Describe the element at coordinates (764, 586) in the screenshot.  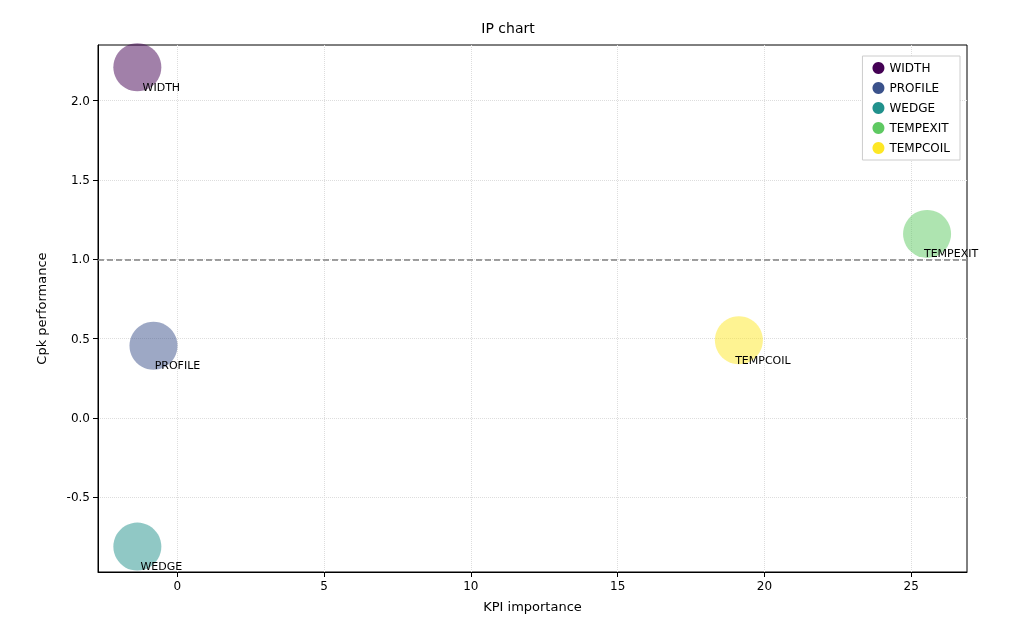
I see `x-tick-label: 20` at that location.